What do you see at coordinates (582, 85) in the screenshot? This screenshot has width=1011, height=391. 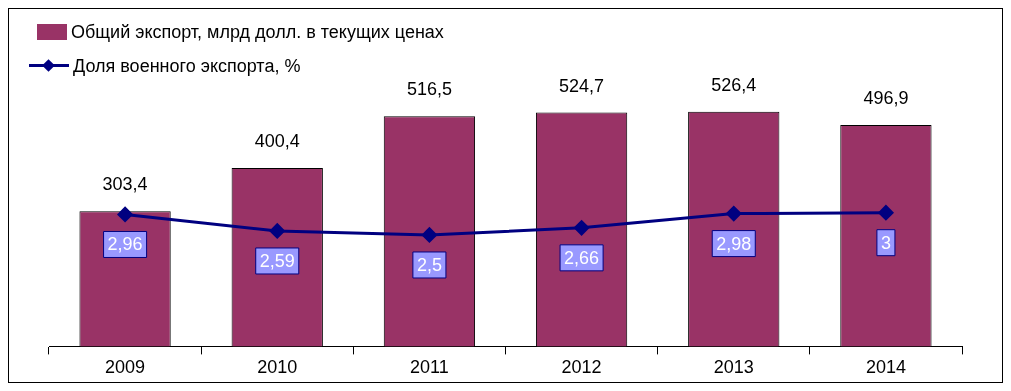 I see `data-label: 524,7` at bounding box center [582, 85].